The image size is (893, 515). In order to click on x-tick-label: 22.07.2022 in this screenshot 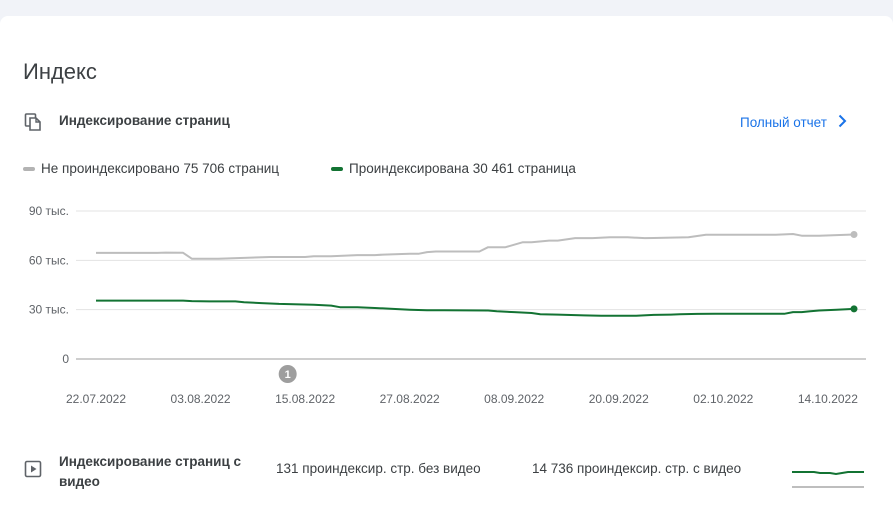, I will do `click(96, 399)`.